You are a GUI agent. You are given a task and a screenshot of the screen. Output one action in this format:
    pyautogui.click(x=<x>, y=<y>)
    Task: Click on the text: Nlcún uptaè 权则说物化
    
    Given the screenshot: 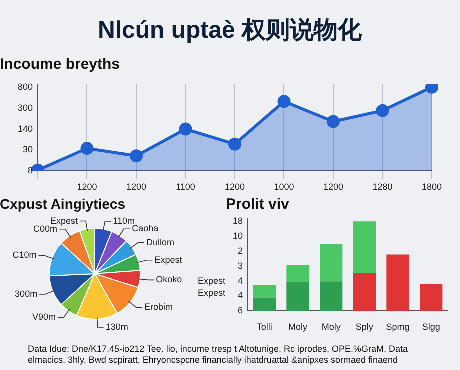 What is the action you would take?
    pyautogui.click(x=229, y=31)
    